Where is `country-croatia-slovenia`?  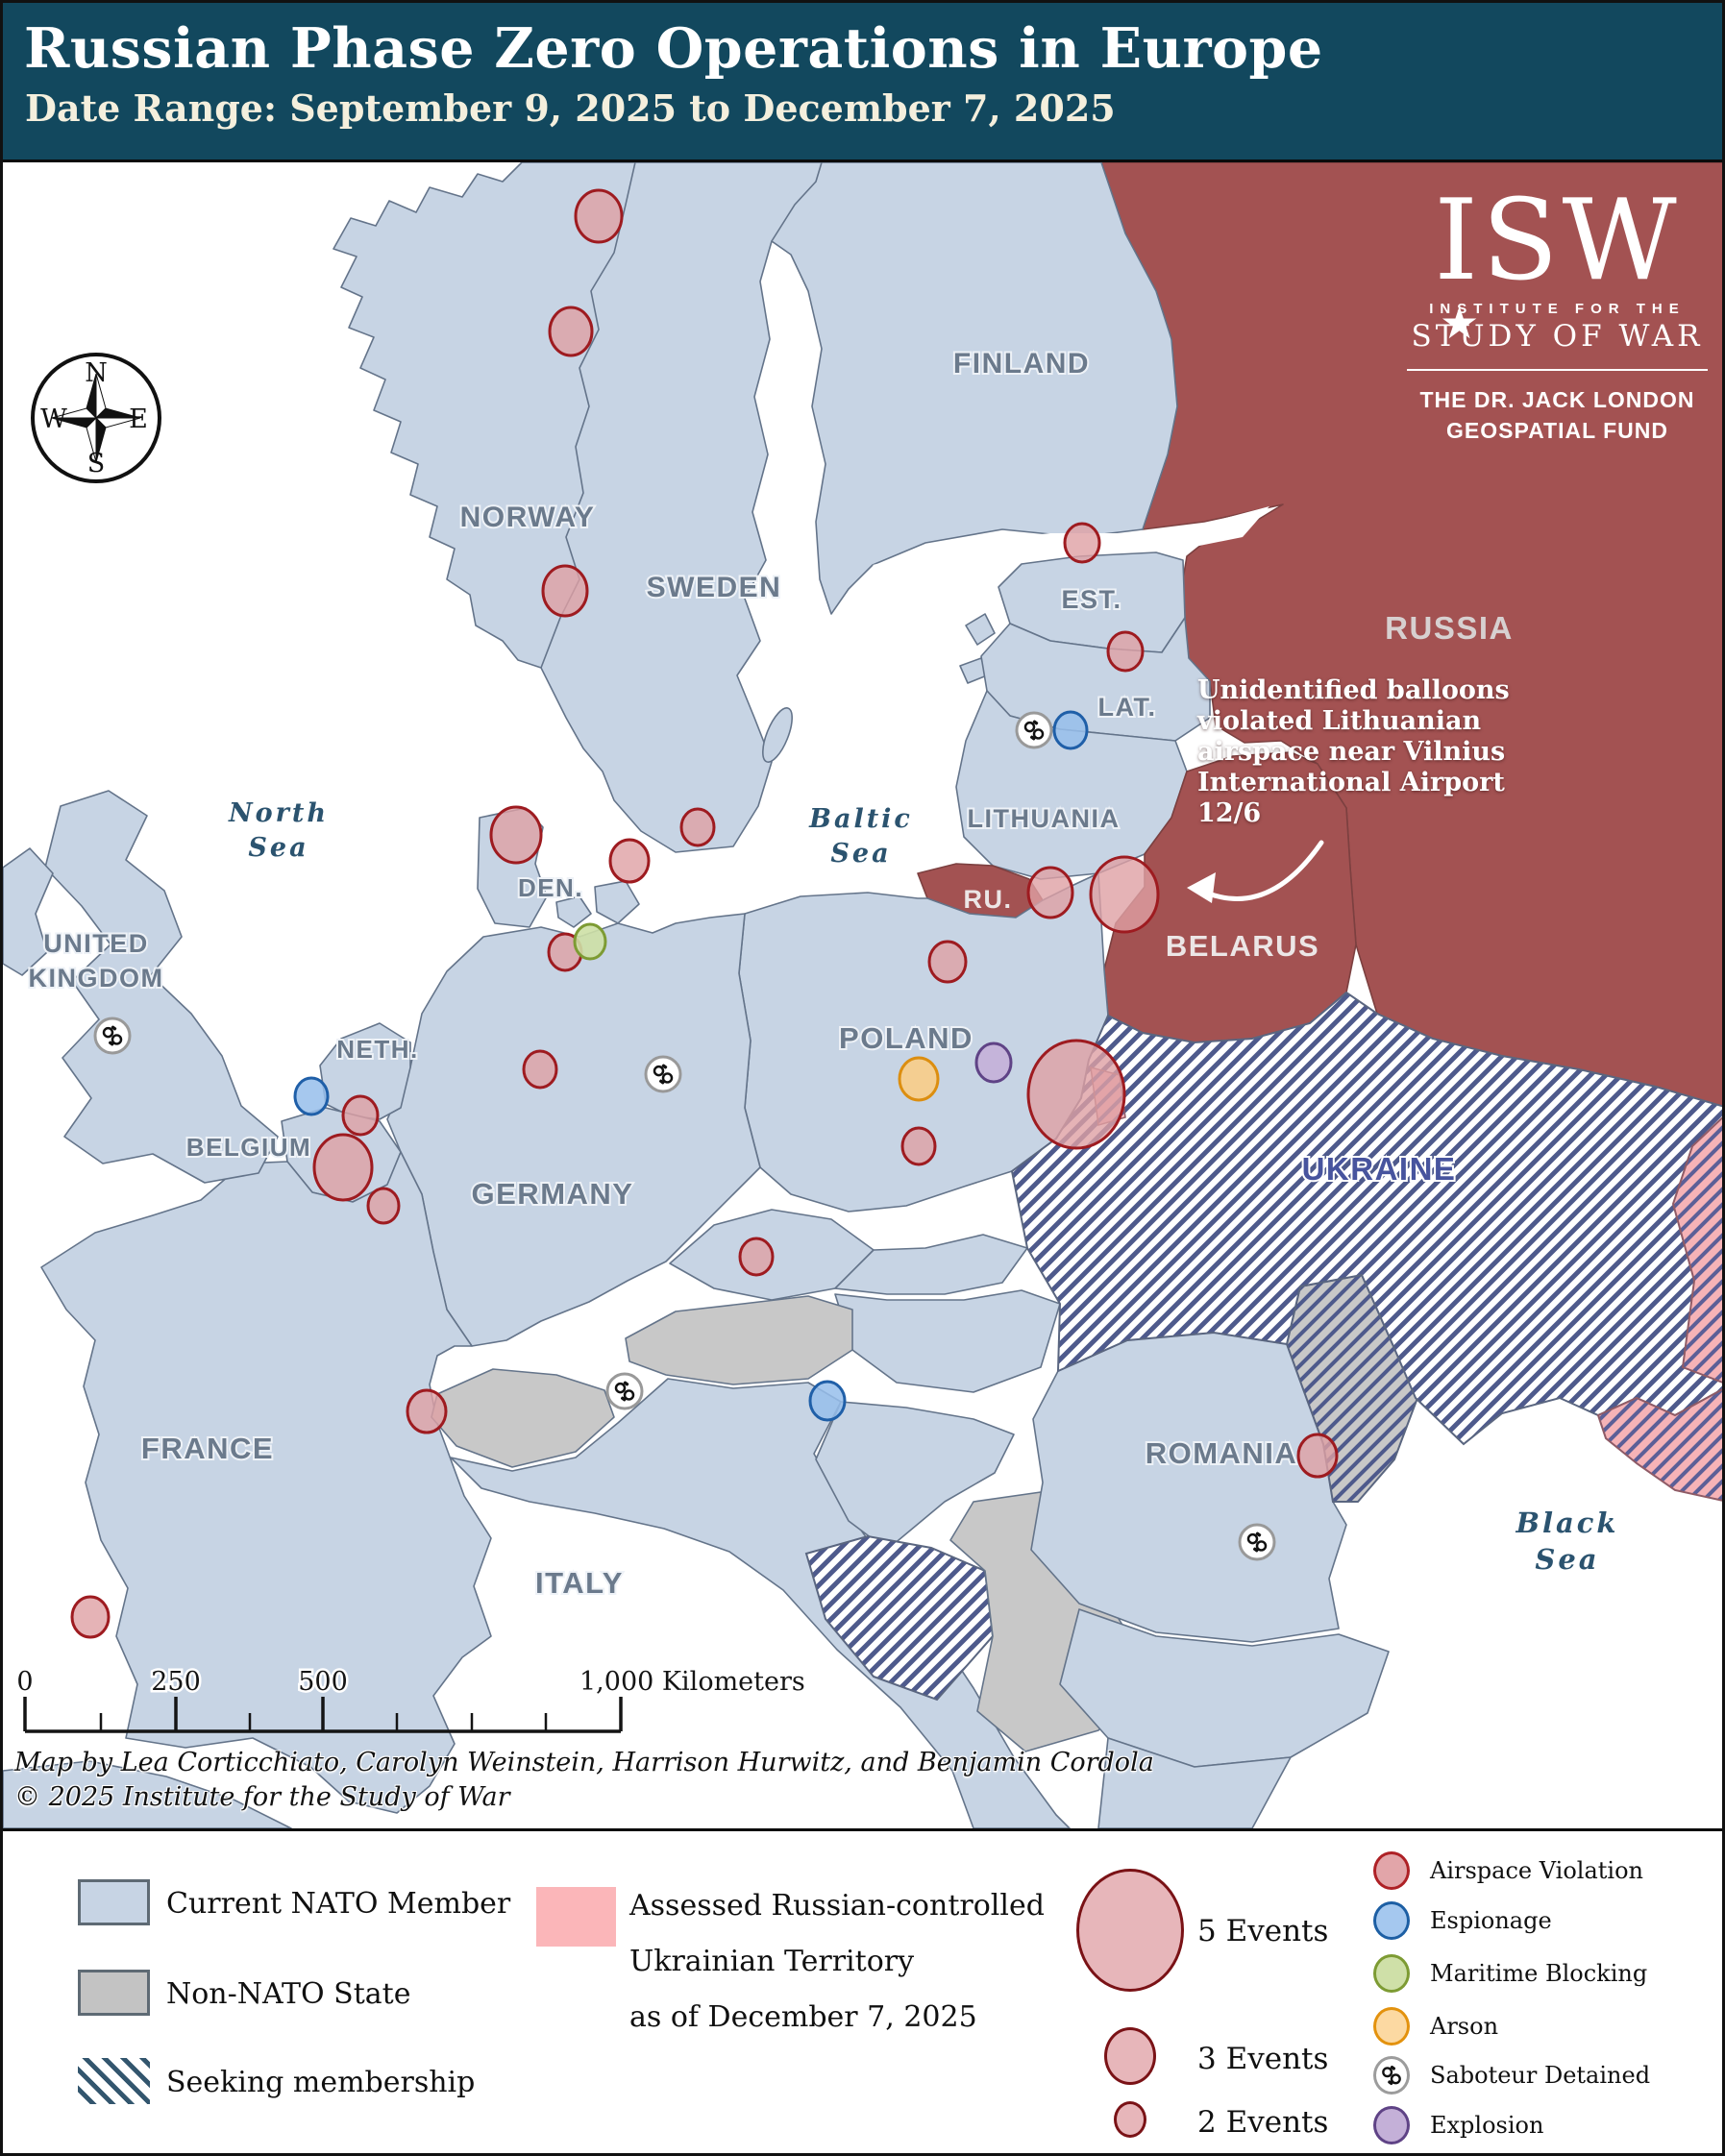 country-croatia-slovenia is located at coordinates (915, 1476).